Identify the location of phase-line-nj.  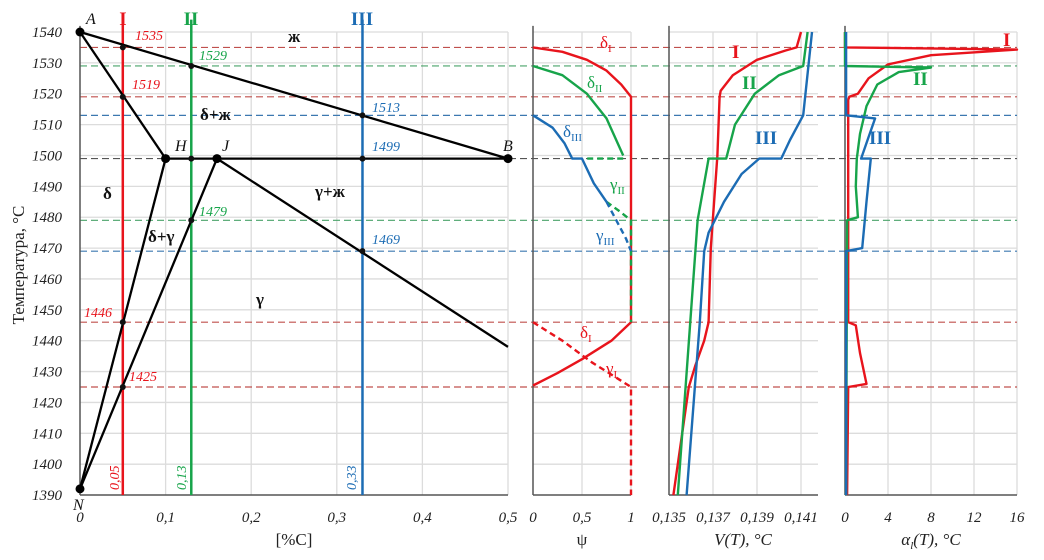
(148, 324).